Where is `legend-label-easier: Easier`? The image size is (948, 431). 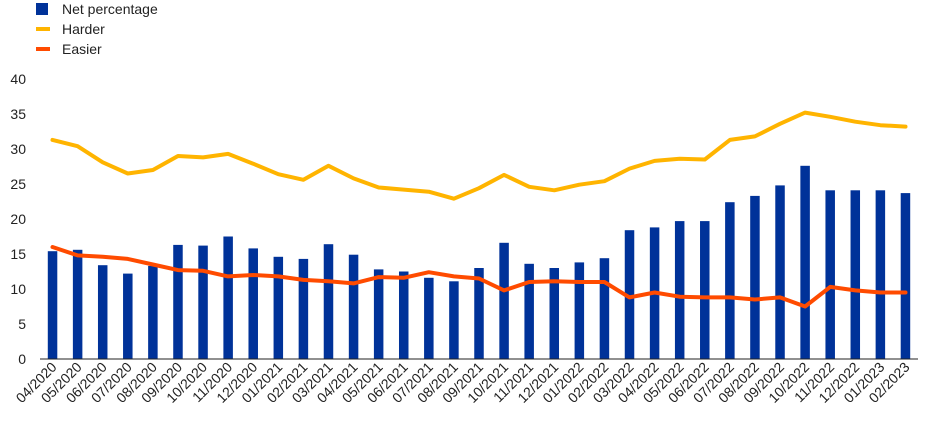
legend-label-easier: Easier is located at coordinates (82, 49).